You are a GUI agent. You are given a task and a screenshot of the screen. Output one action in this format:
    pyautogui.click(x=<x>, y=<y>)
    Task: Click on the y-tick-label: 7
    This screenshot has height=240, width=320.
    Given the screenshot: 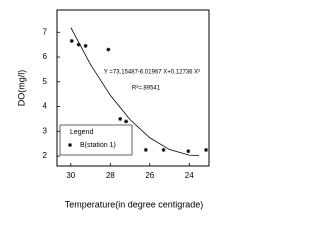 What is the action you would take?
    pyautogui.click(x=45, y=31)
    